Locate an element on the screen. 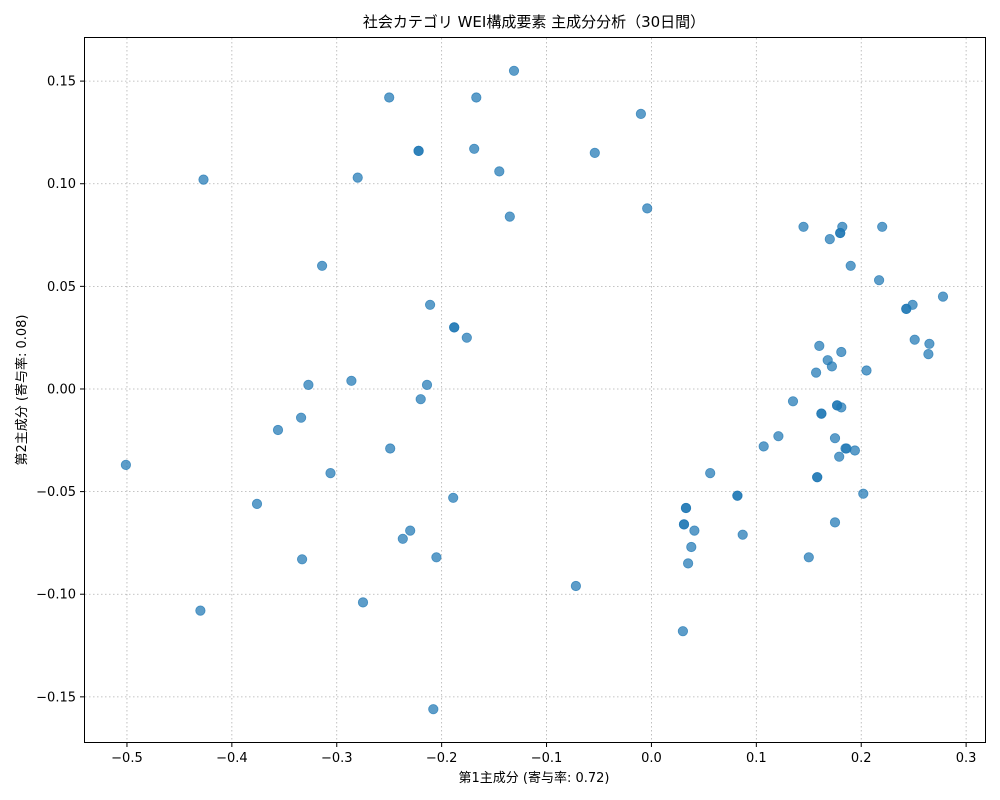 The image size is (1000, 800). y-tick-label: 0.15 is located at coordinates (61, 82).